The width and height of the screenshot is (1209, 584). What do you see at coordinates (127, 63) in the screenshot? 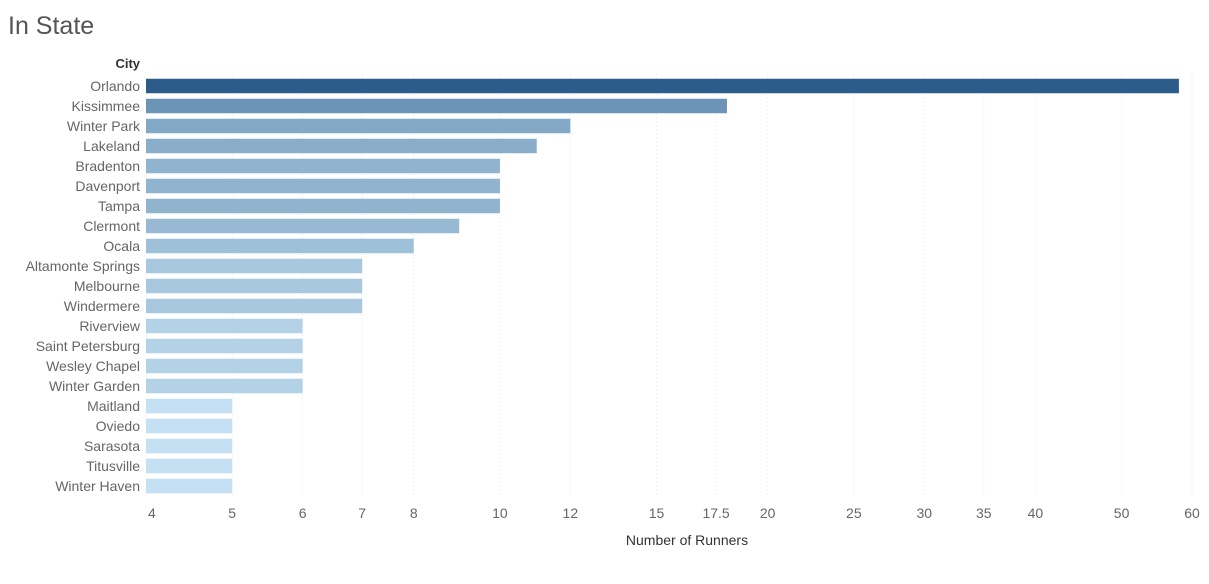
I see `city-column-header: City` at bounding box center [127, 63].